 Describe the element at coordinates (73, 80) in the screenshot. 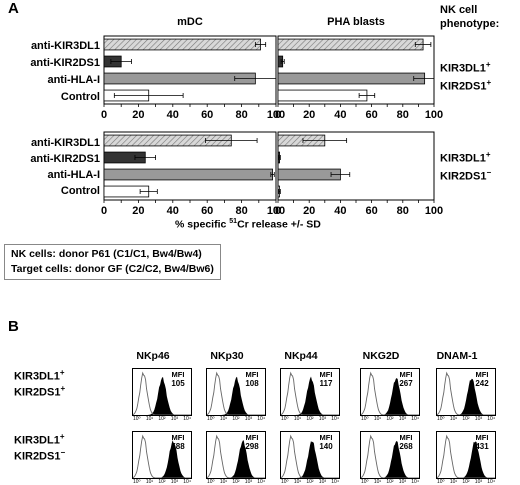

I see `row-label-anti-hla-i-top: anti-HLA-I` at that location.